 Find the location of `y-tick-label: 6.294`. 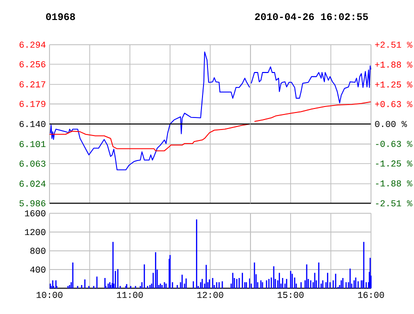

y-tick-label: 6.294 is located at coordinates (33, 45).